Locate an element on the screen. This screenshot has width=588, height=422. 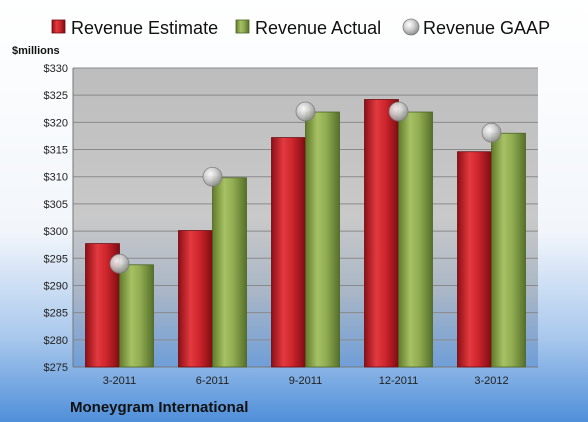
x-axis-ticks: 3-2011 6-2011 9-2011 12-2011 3-2012 is located at coordinates (306, 381).